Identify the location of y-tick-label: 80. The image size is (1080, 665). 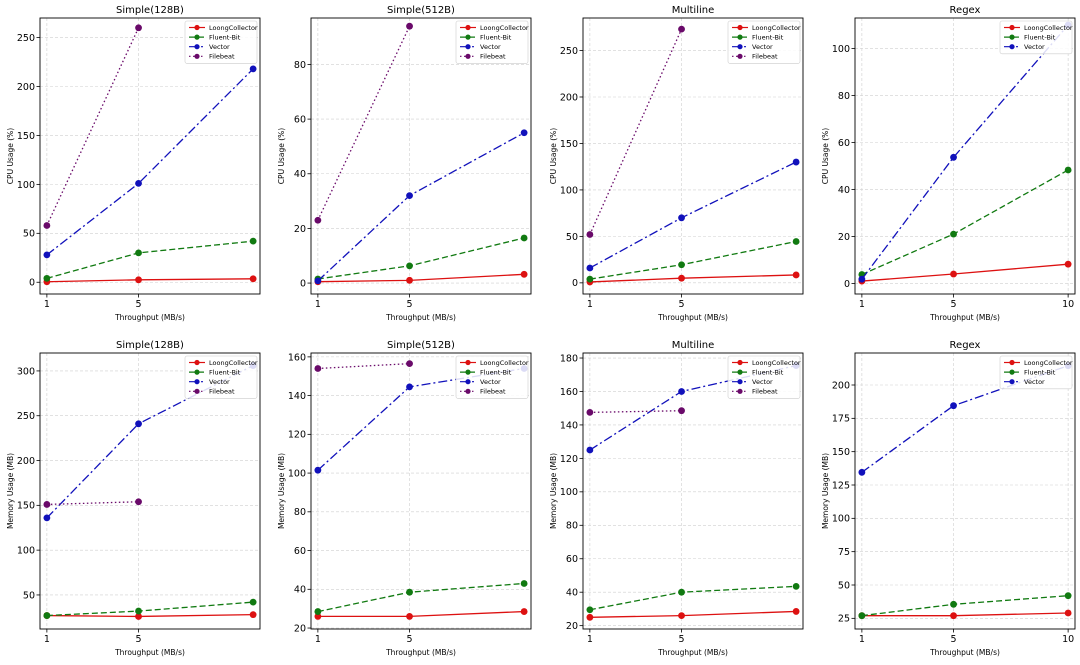
(572, 526).